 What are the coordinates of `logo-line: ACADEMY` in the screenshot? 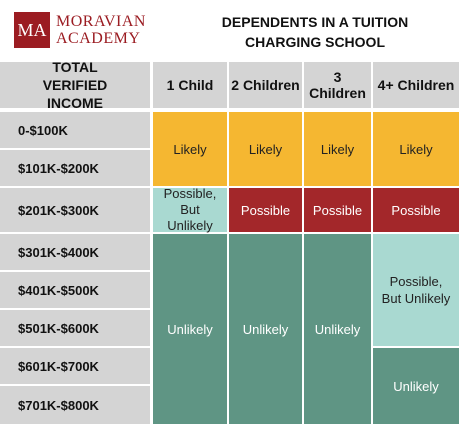 It's located at (98, 38).